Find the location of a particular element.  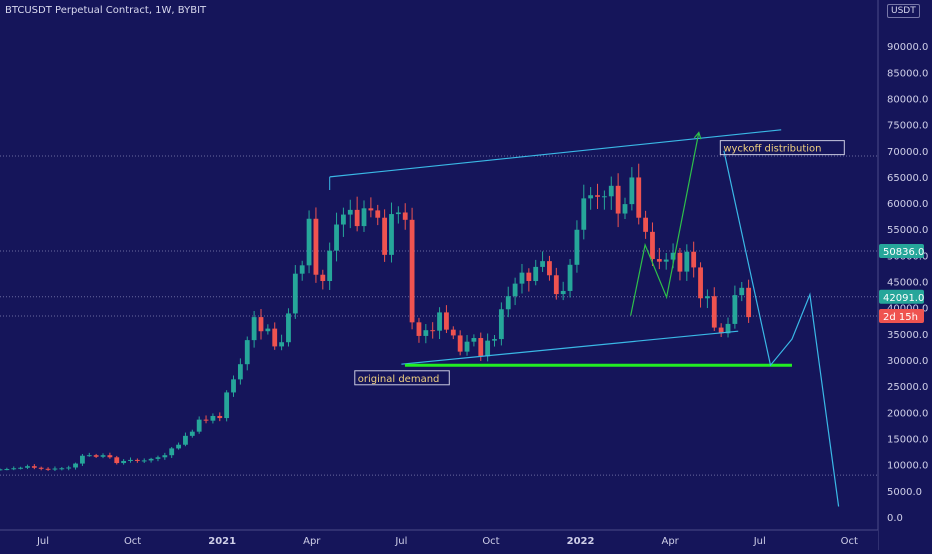

price-tick-label: 0.0 is located at coordinates (895, 518).